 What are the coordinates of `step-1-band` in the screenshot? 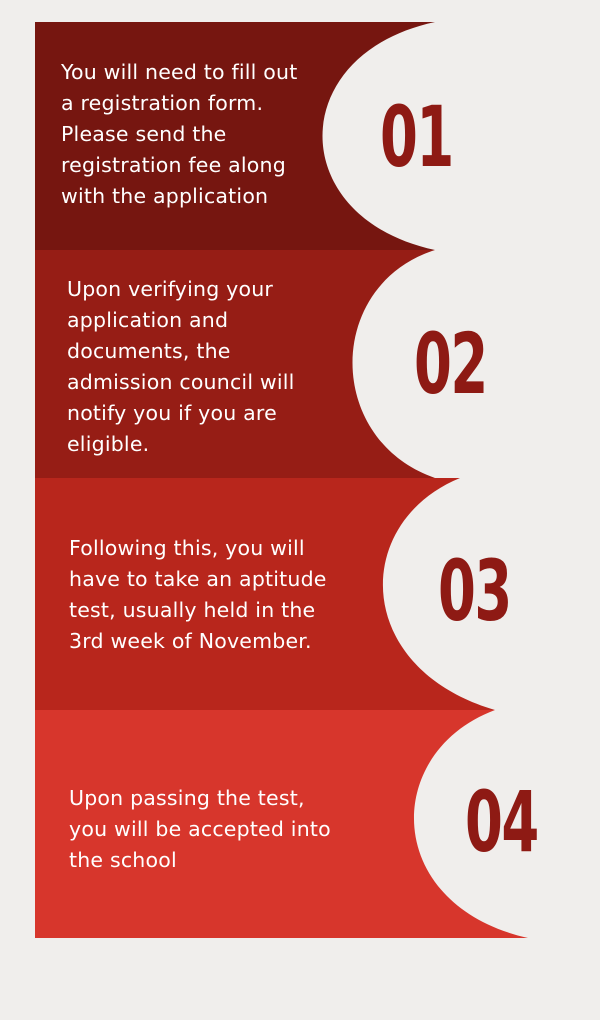 It's located at (235, 136).